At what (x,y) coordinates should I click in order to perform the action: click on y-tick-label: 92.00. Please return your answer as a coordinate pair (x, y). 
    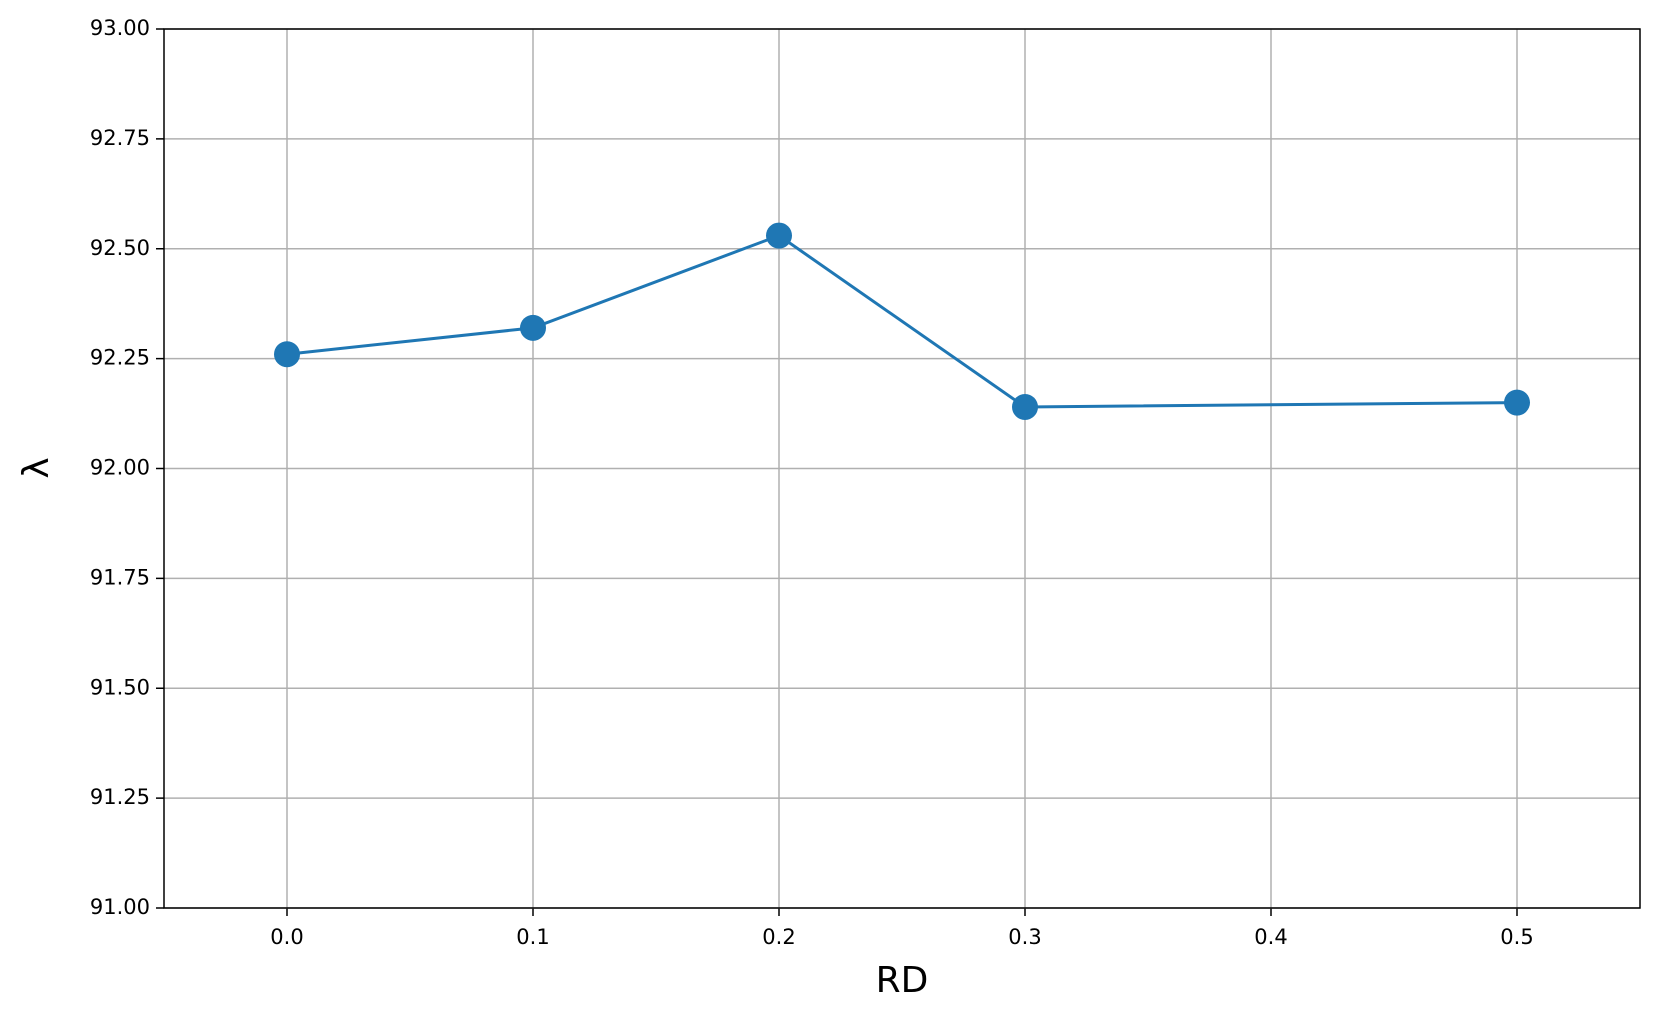
    Looking at the image, I should click on (120, 468).